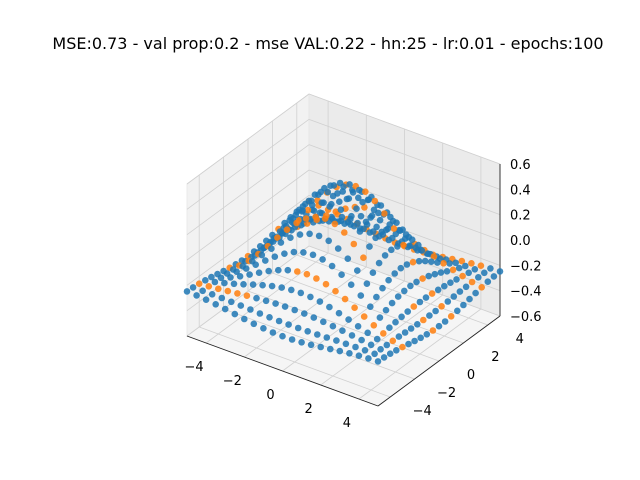  I want to click on z-tick-label: 0.4, so click(520, 190).